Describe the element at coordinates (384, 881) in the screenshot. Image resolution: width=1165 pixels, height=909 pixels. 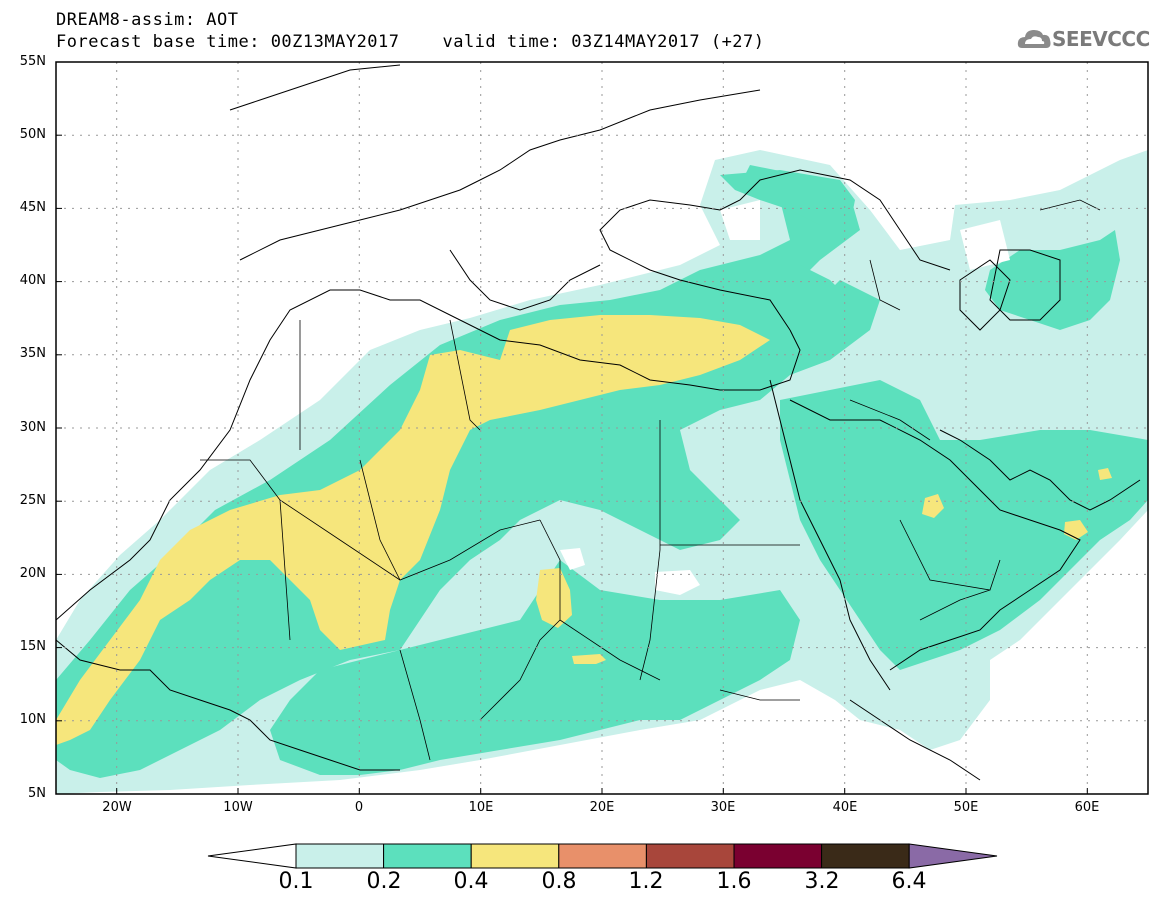
I see `colorbar-label: 0.2` at that location.